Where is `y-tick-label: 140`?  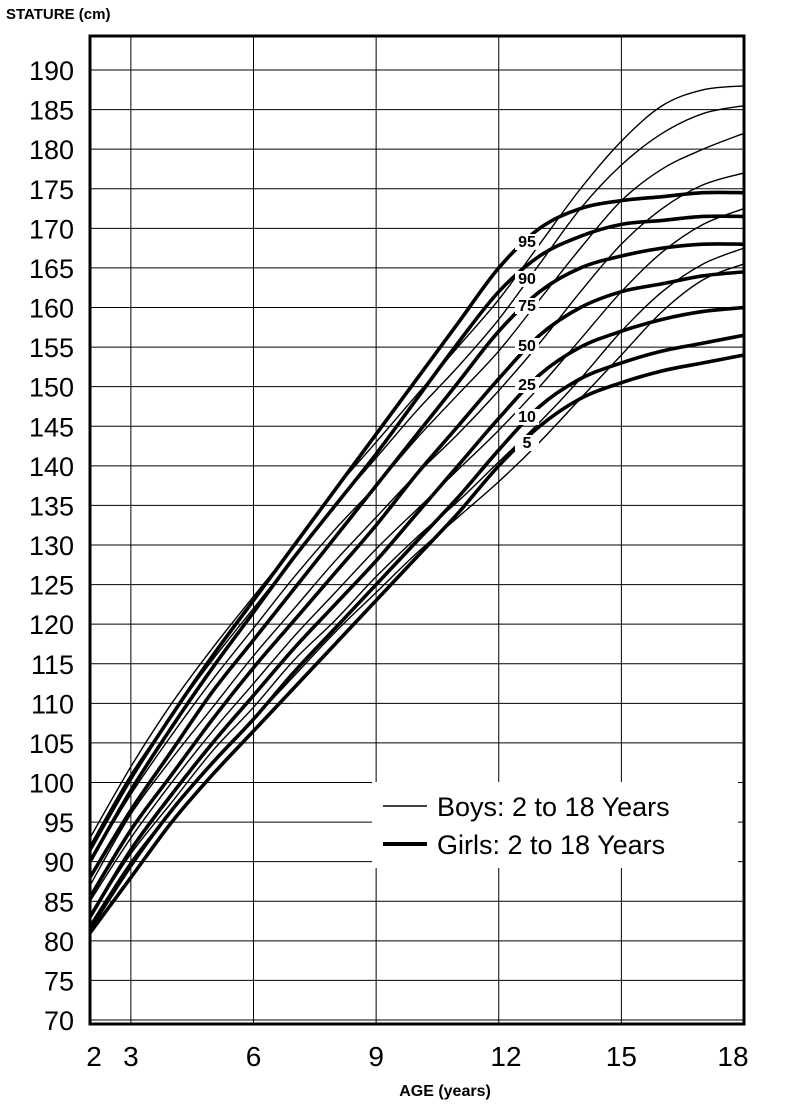 y-tick-label: 140 is located at coordinates (51, 467).